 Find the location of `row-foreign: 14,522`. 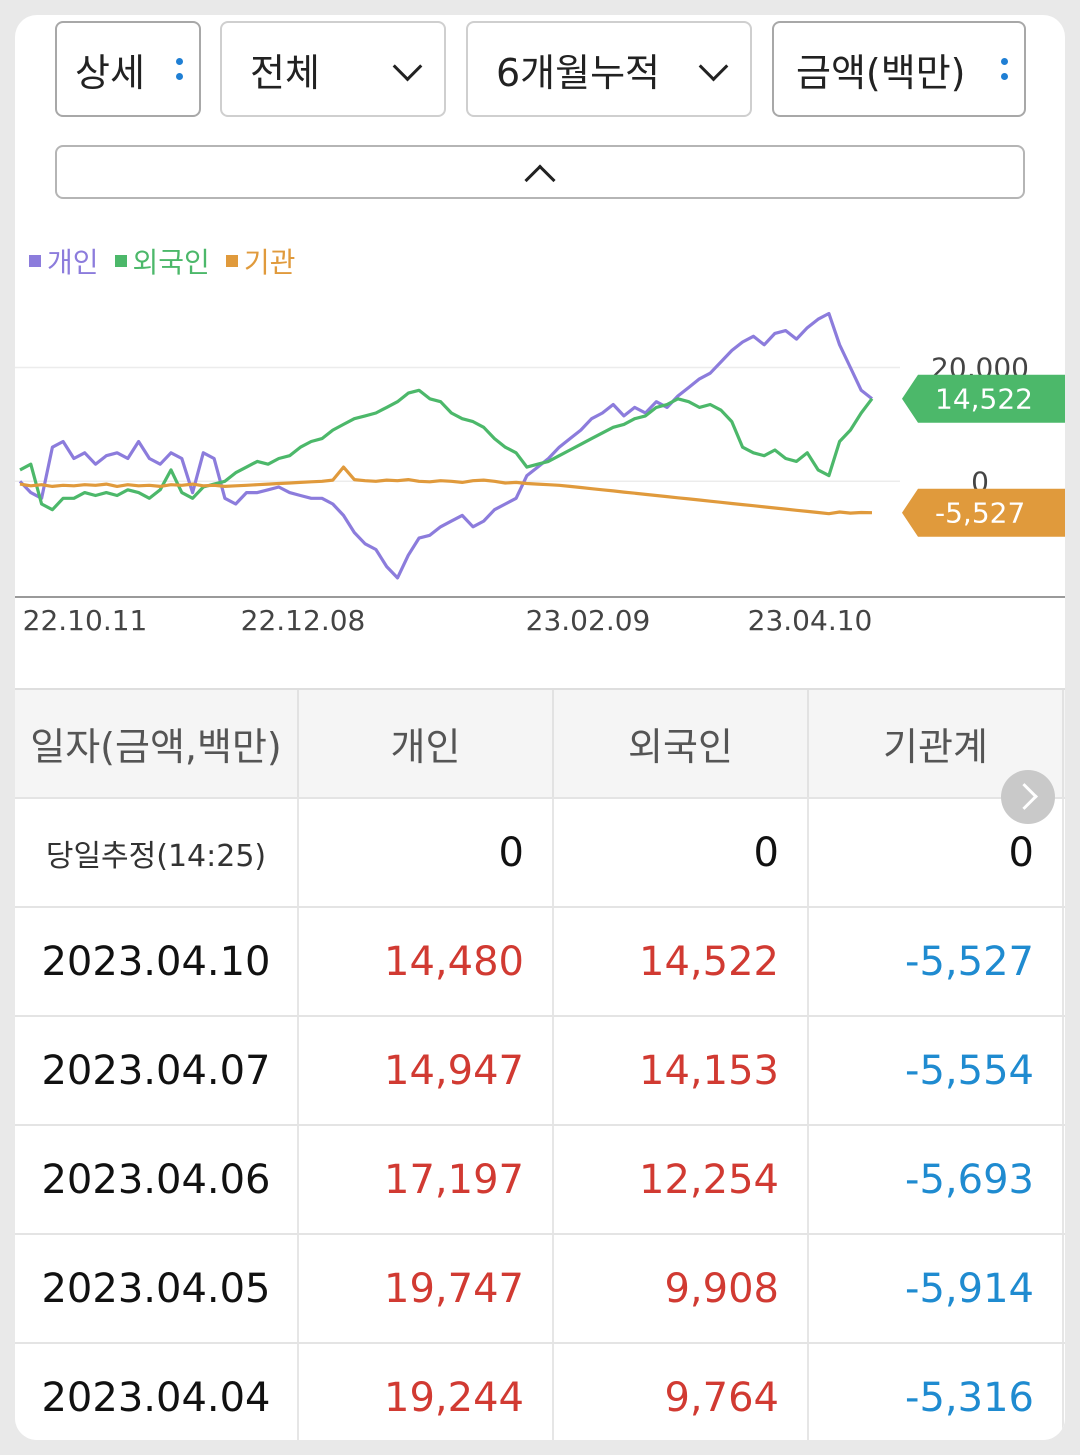

row-foreign: 14,522 is located at coordinates (681, 961).